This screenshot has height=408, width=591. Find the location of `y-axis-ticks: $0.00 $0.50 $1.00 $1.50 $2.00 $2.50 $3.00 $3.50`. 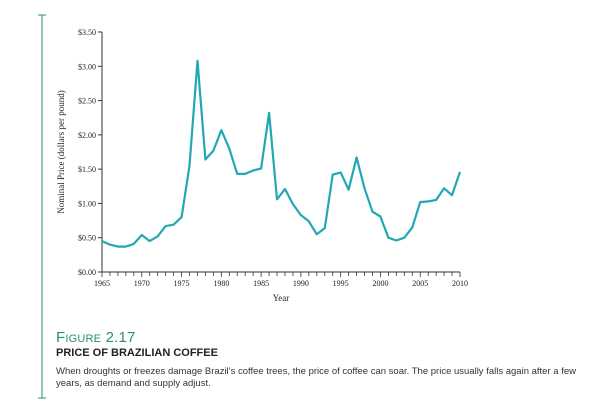

y-axis-ticks: $0.00 $0.50 $1.00 $1.50 $2.00 $2.50 $3.00 $3.50 is located at coordinates (90, 152).